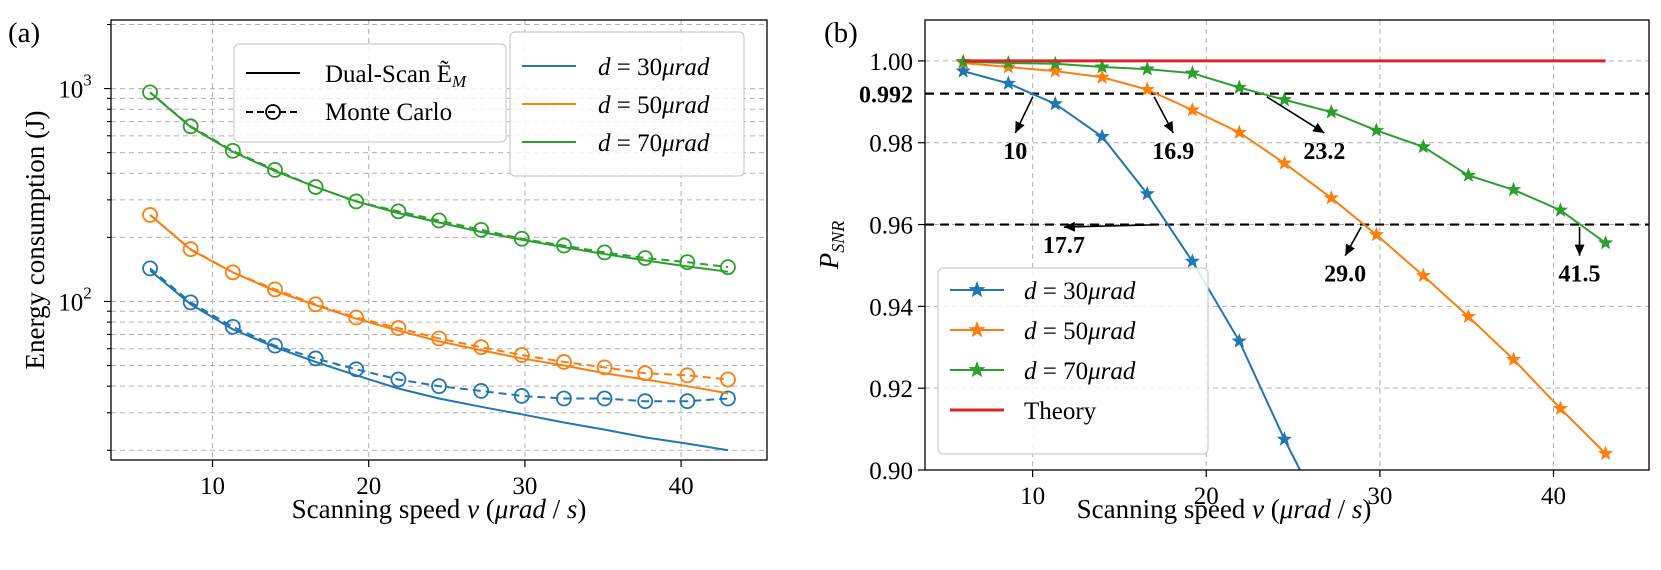 The width and height of the screenshot is (1661, 570). What do you see at coordinates (1073, 361) in the screenshot?
I see `panel-b-legend: d = 30μrad d = 50μrad d = 70μrad Theory` at bounding box center [1073, 361].